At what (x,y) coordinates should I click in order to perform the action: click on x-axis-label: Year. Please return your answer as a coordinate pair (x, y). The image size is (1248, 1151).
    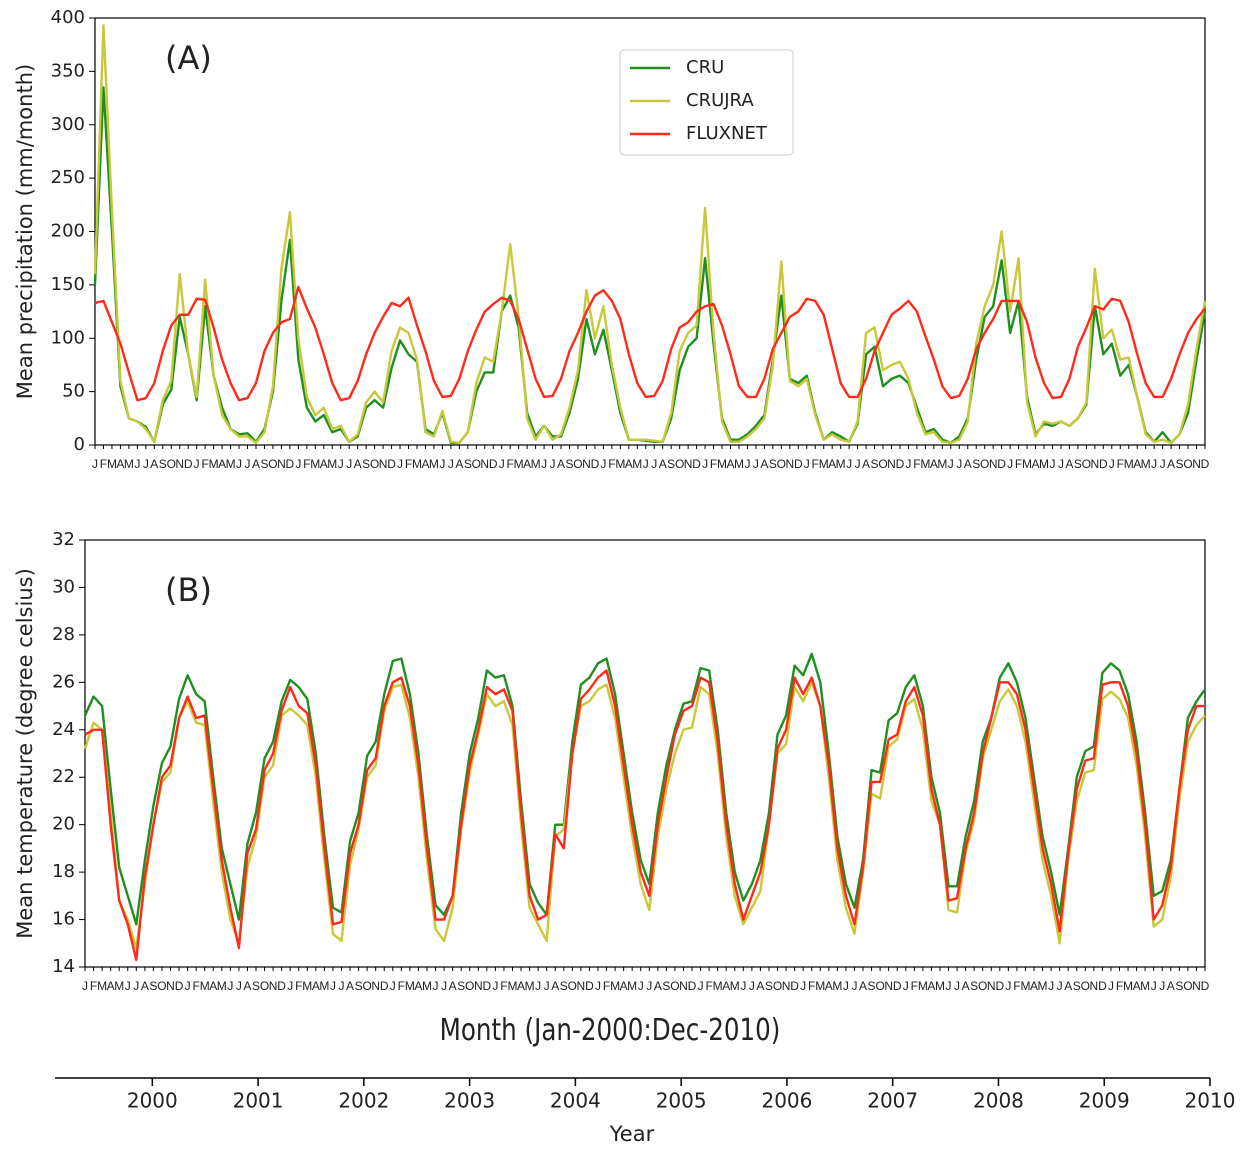
    Looking at the image, I should click on (632, 1134).